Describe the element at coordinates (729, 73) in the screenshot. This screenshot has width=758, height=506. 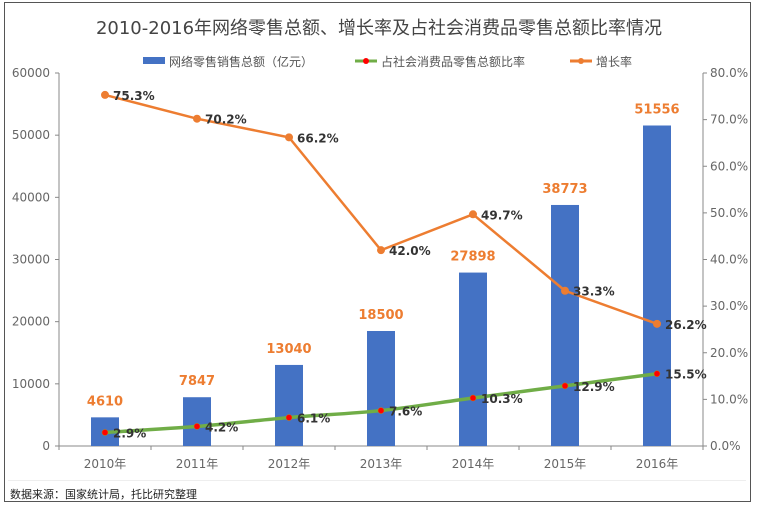
I see `right-tick-label: 80.0%` at that location.